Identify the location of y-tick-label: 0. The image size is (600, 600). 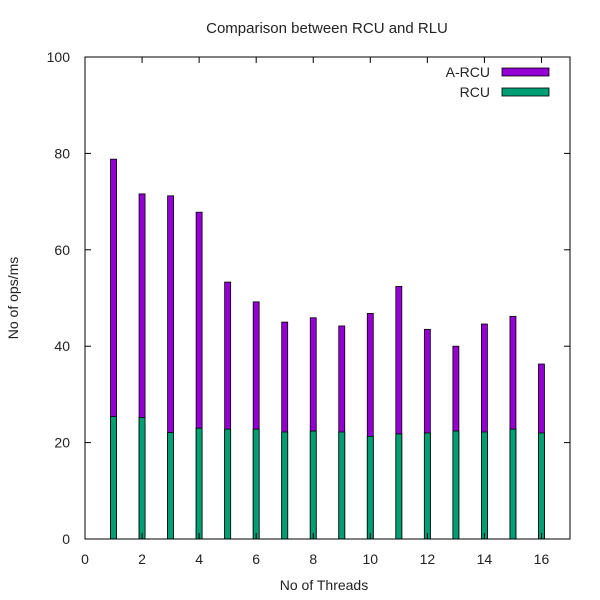
(66, 539).